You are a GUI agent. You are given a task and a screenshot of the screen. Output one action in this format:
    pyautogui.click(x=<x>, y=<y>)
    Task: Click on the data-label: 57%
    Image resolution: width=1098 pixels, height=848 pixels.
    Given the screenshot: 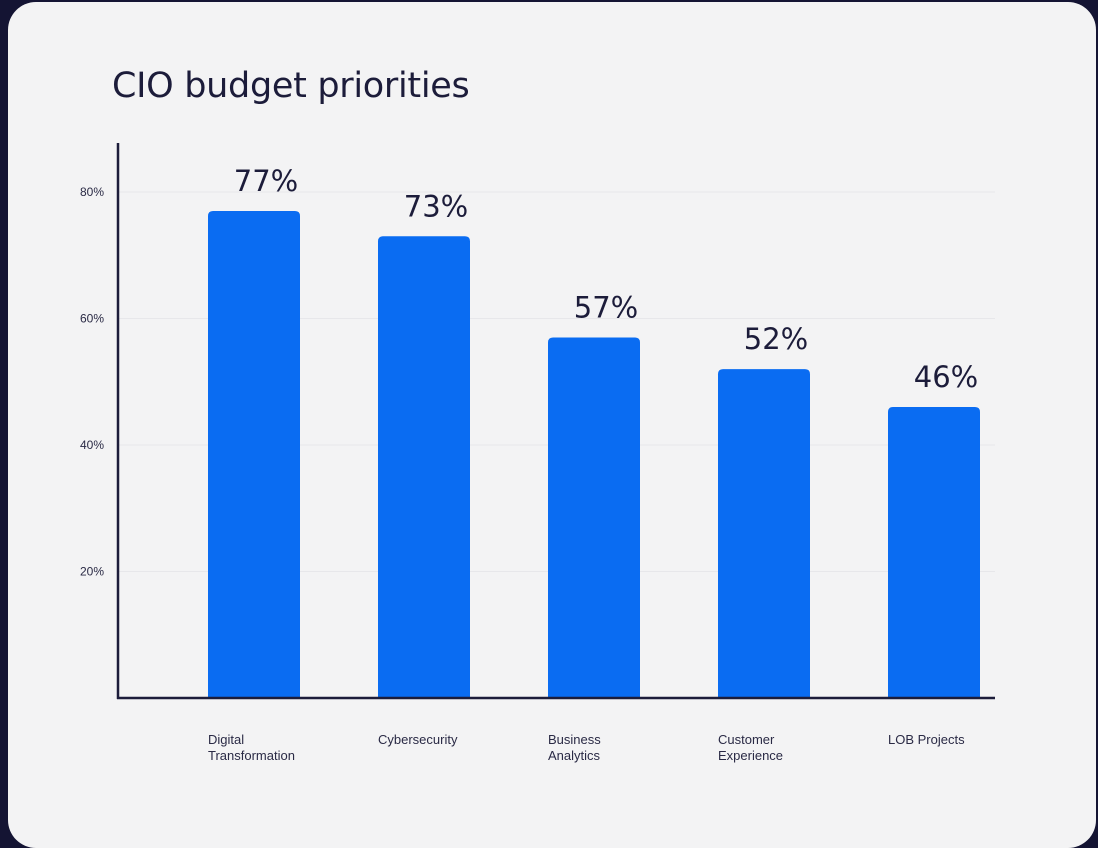 What is the action you would take?
    pyautogui.click(x=606, y=307)
    